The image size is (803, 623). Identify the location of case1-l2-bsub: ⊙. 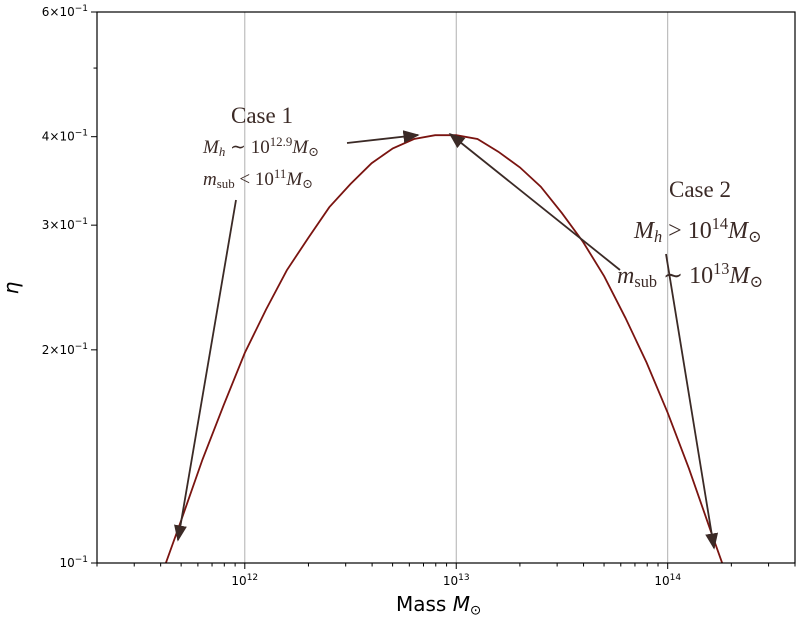
(307, 184).